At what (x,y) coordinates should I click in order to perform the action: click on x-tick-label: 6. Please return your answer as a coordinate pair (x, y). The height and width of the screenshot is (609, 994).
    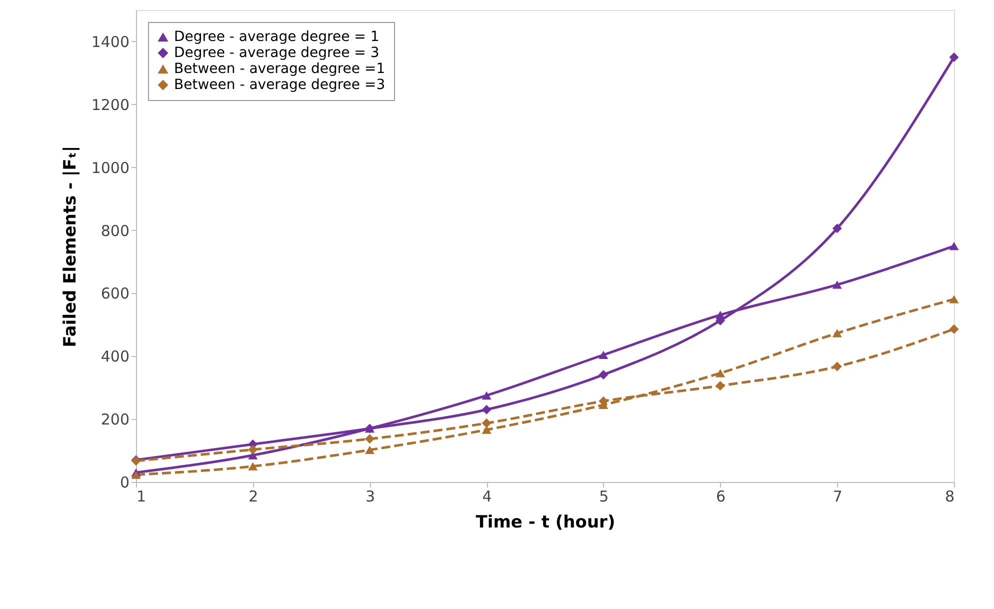
    Looking at the image, I should click on (721, 497).